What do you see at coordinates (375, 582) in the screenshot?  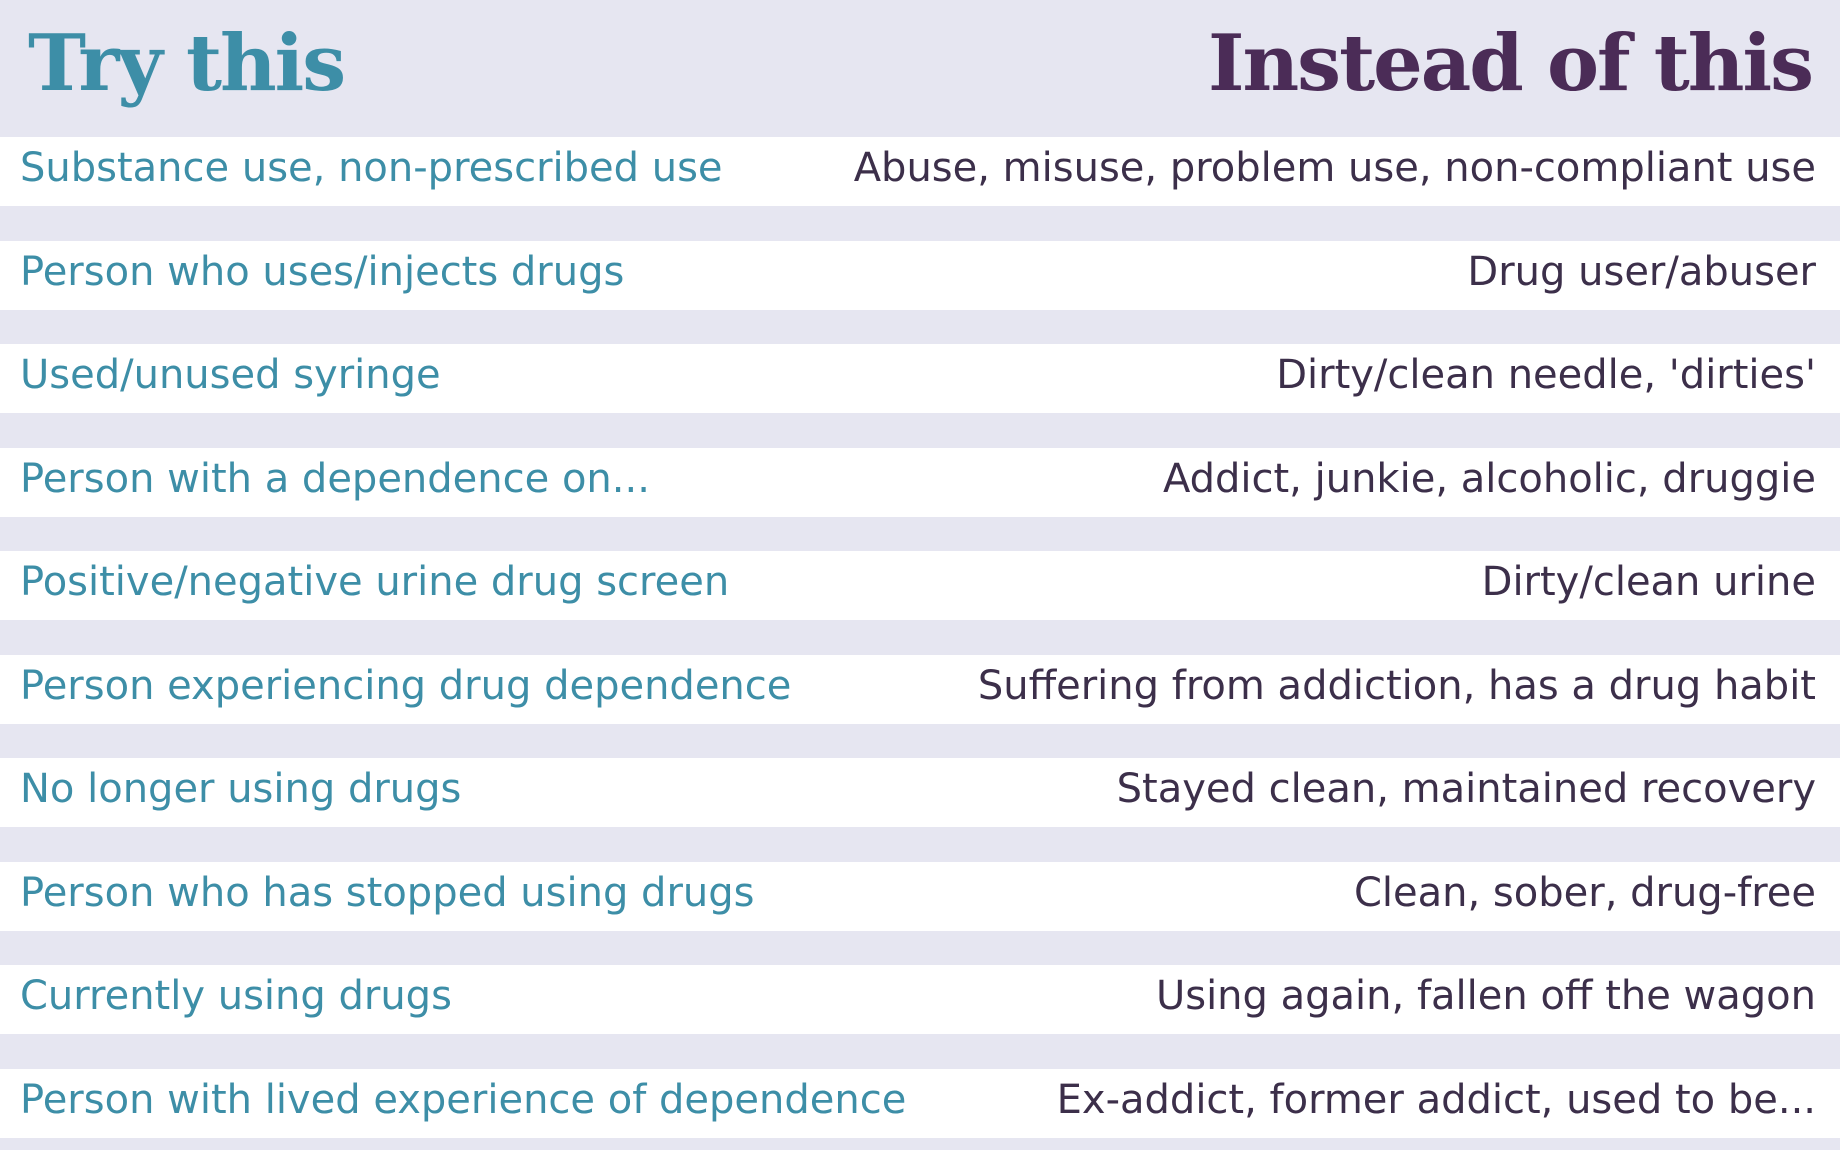 I see `try-term: Positive/negative urine drug screen` at bounding box center [375, 582].